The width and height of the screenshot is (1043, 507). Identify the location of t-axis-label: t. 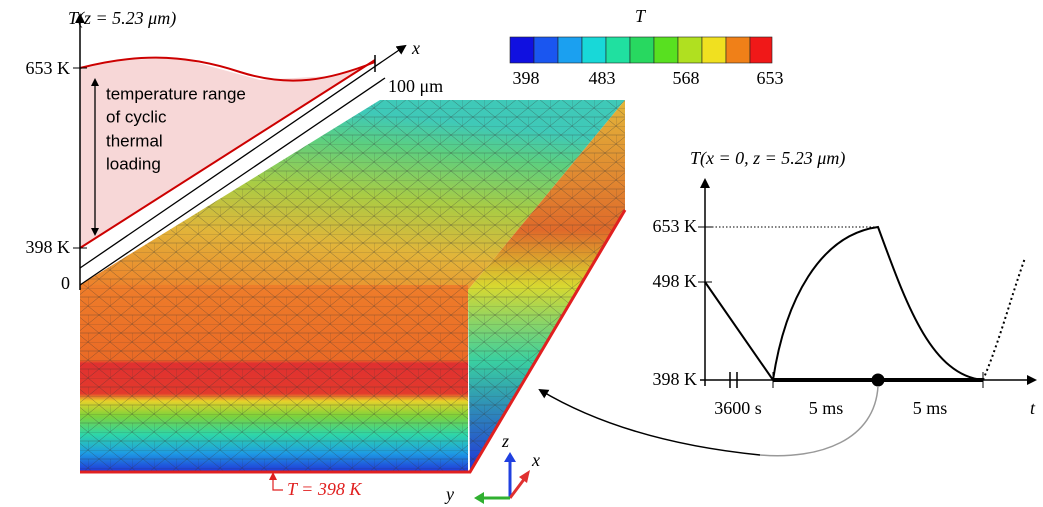
(1033, 408).